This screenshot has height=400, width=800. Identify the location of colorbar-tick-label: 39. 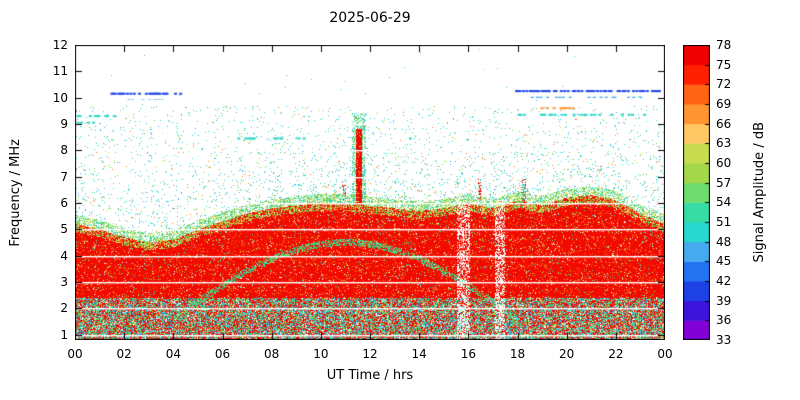
(724, 300).